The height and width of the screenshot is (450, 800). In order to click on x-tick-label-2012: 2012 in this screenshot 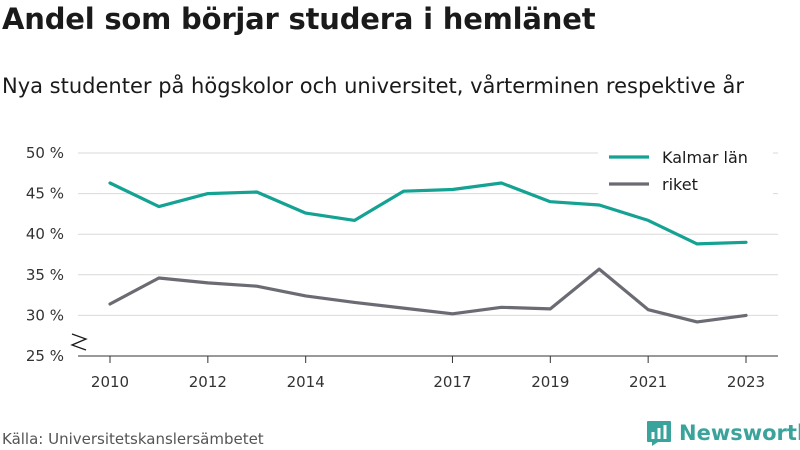, I will do `click(208, 382)`.